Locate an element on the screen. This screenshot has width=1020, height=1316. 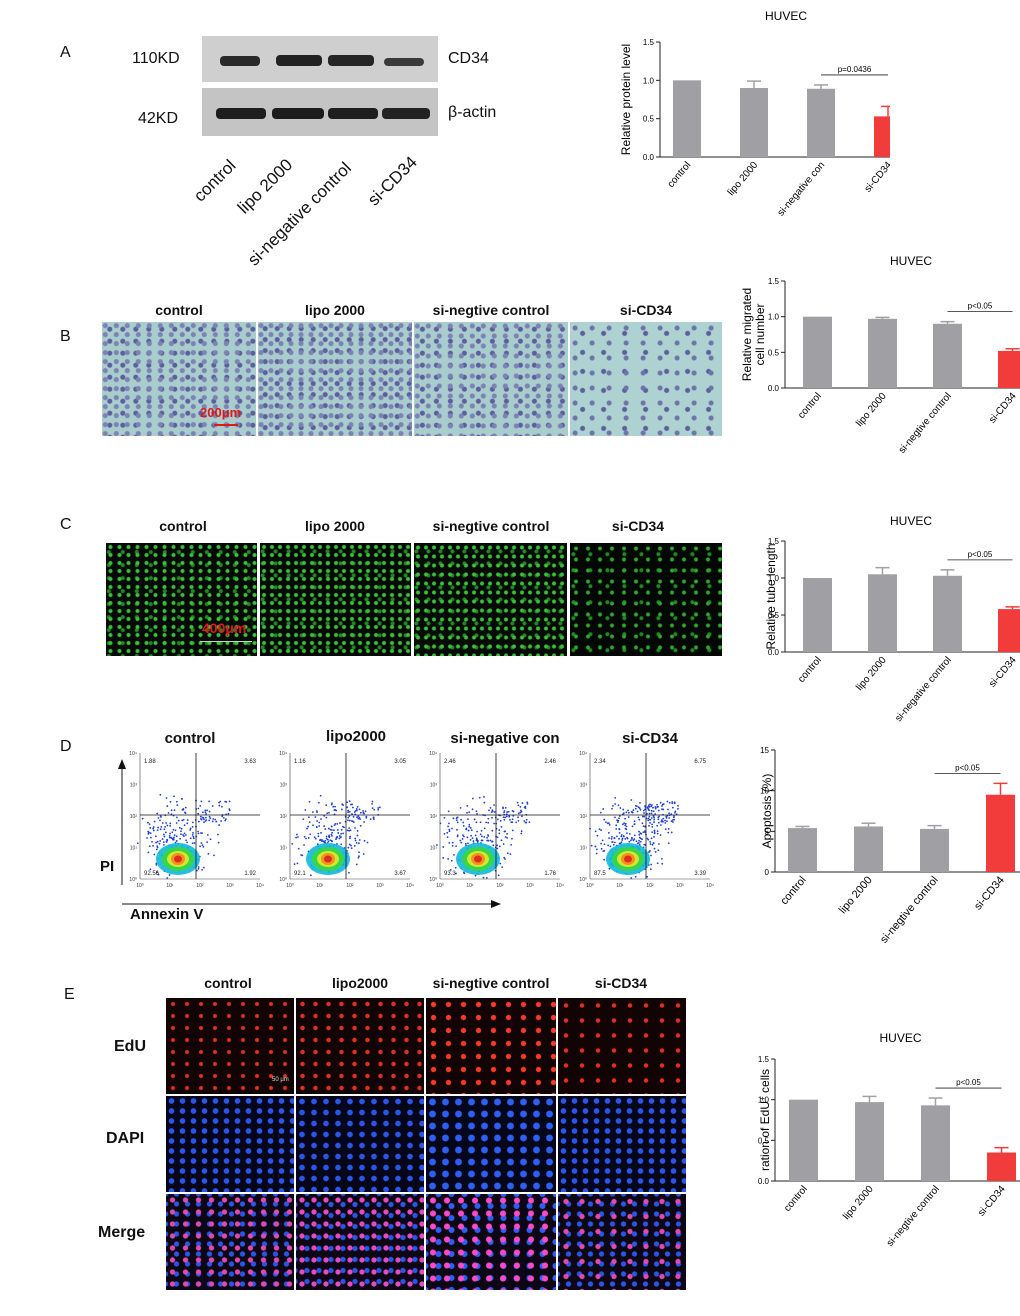
flow-y-tick-label: 10¹ is located at coordinates (434, 849).